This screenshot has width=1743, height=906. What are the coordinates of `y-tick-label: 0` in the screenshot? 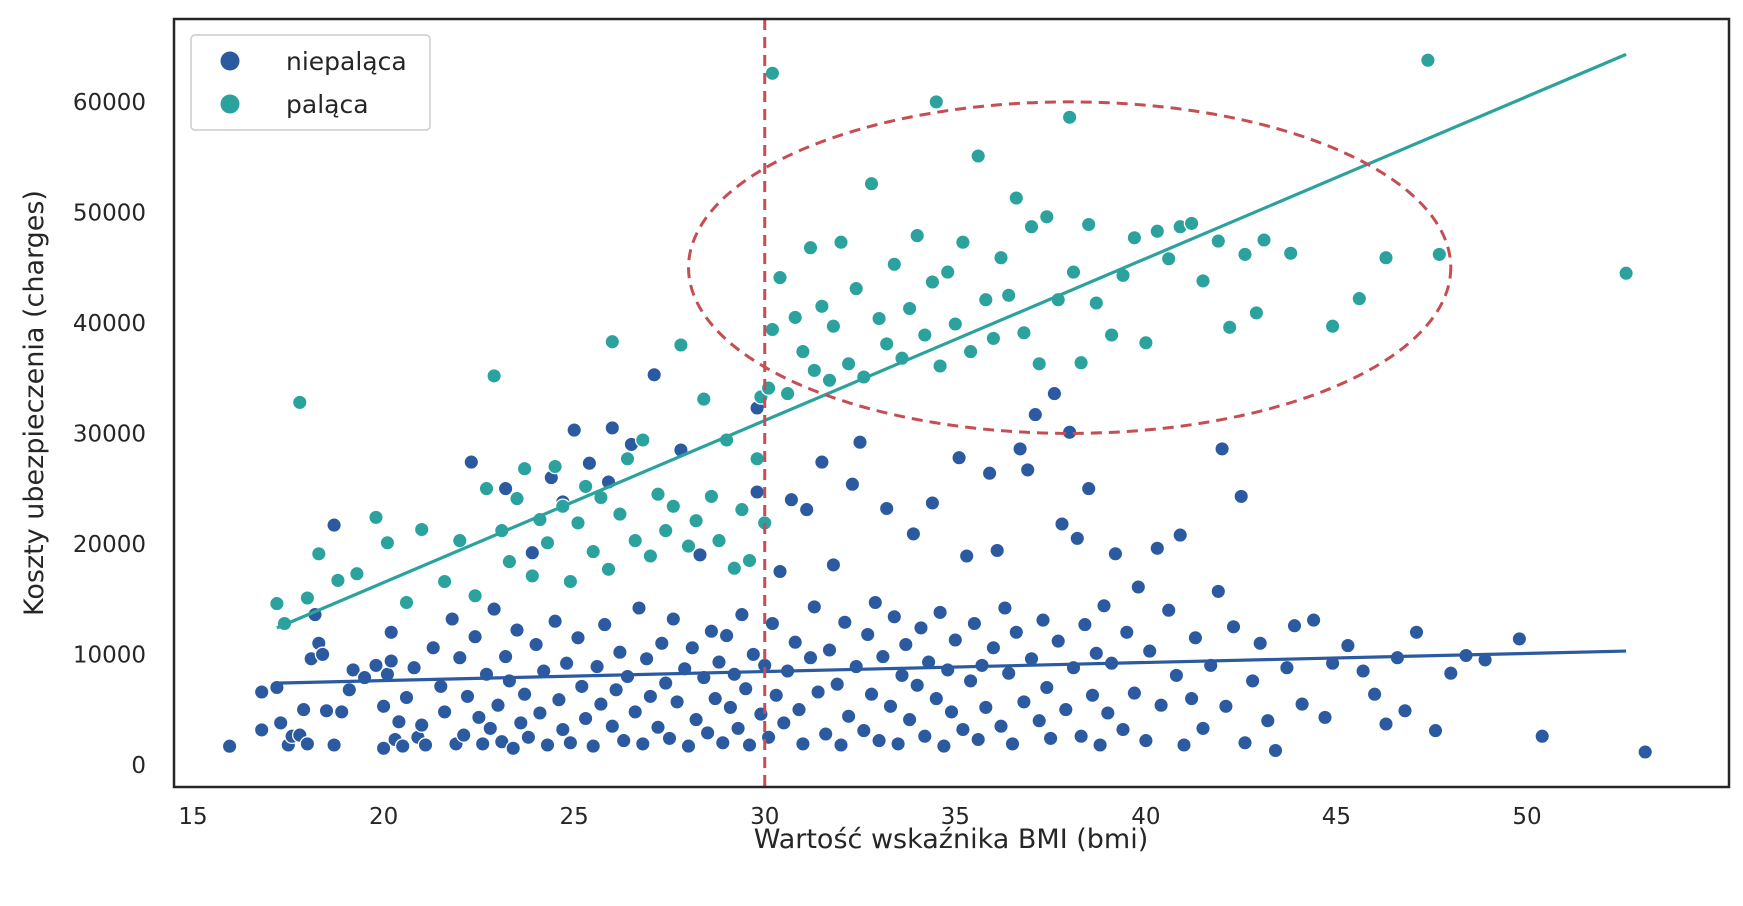 It's located at (138, 766).